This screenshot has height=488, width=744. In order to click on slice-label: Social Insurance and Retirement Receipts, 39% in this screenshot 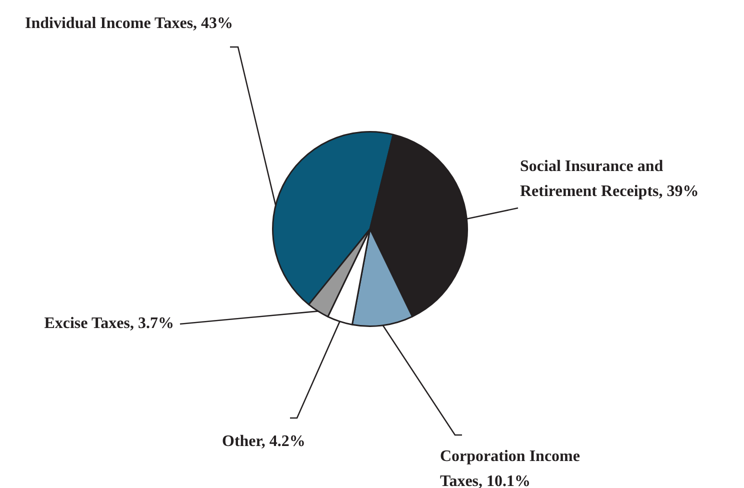, I will do `click(609, 179)`.